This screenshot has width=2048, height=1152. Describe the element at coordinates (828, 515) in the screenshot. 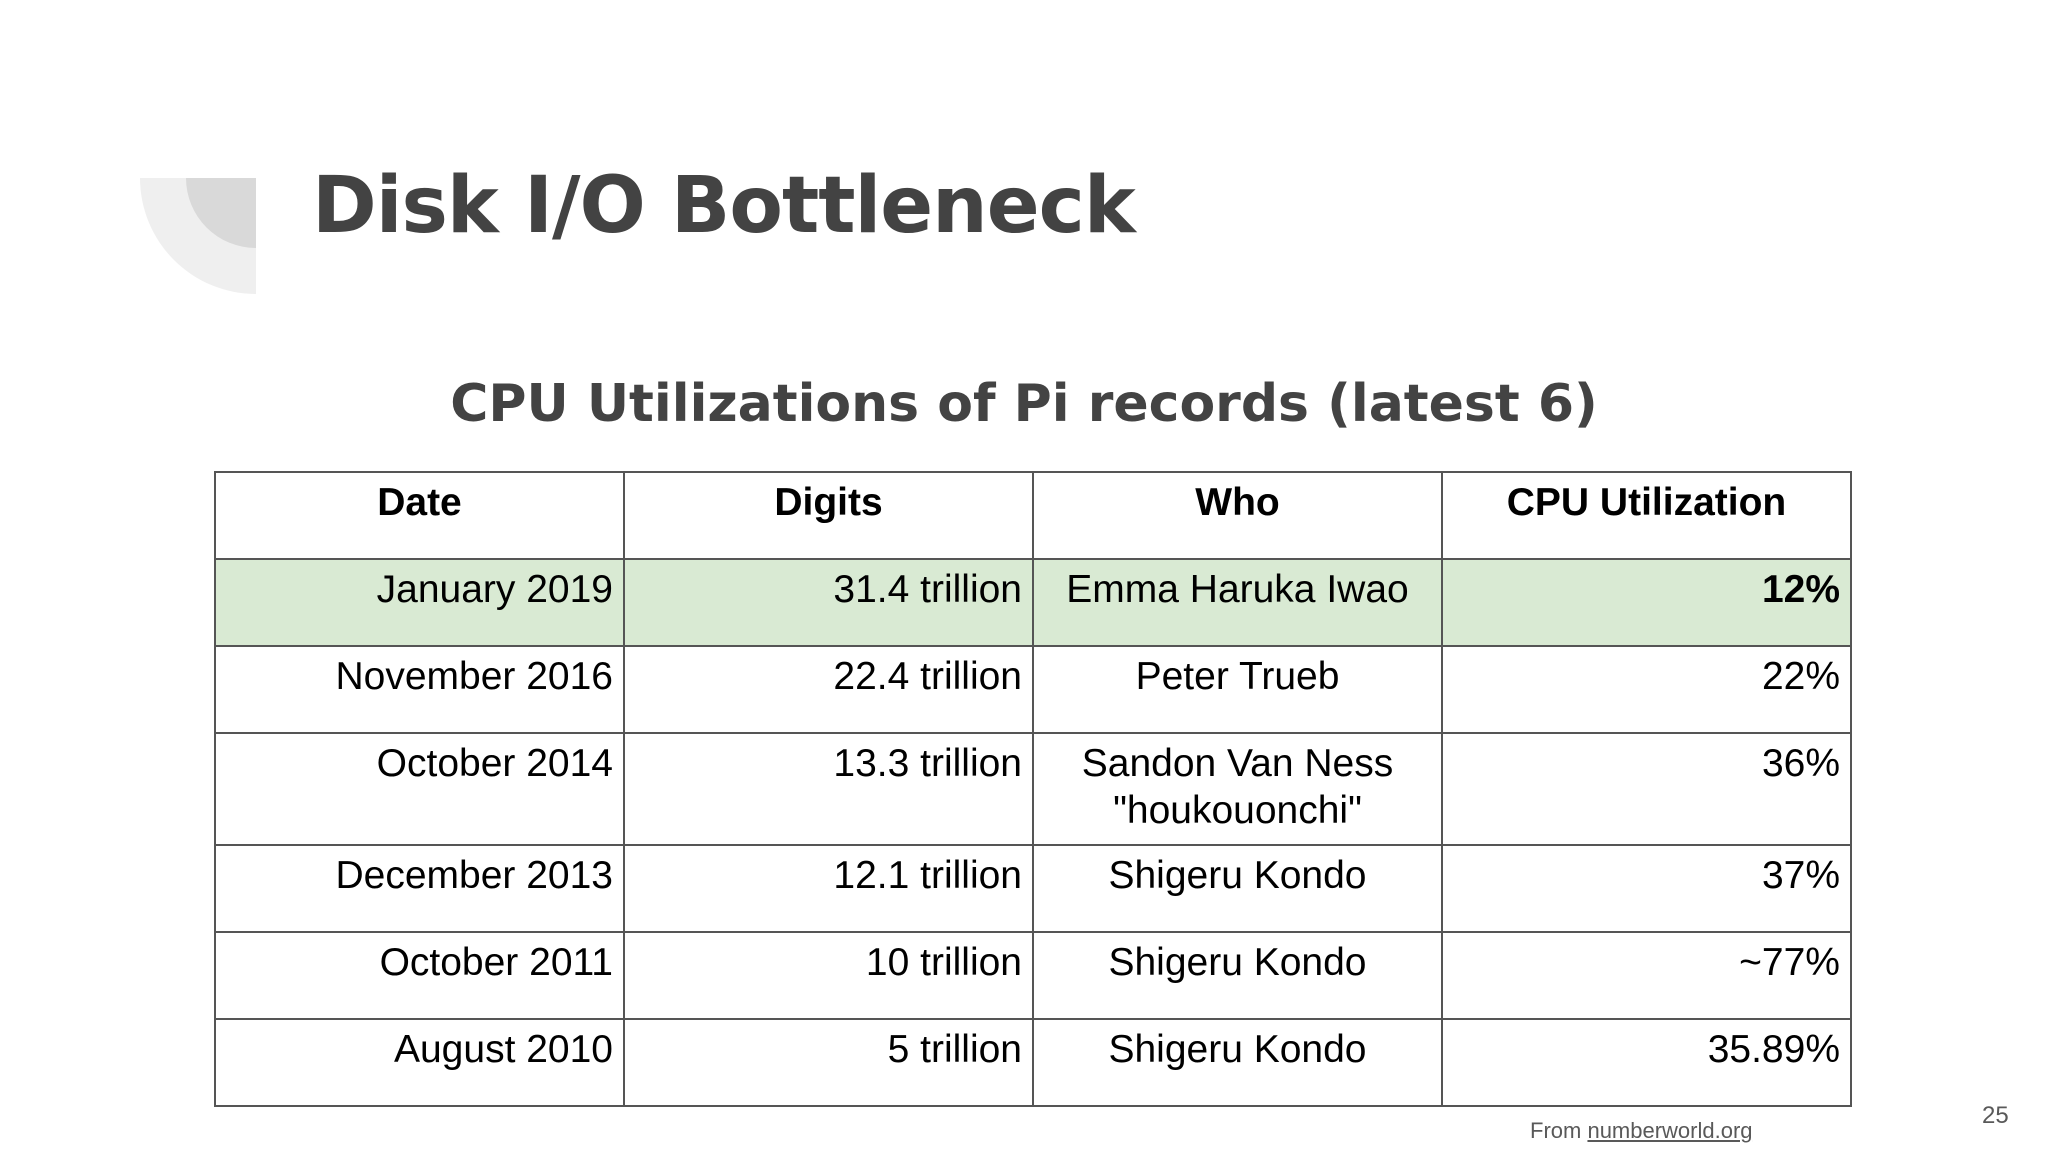

I see `header-digits: Digits` at that location.